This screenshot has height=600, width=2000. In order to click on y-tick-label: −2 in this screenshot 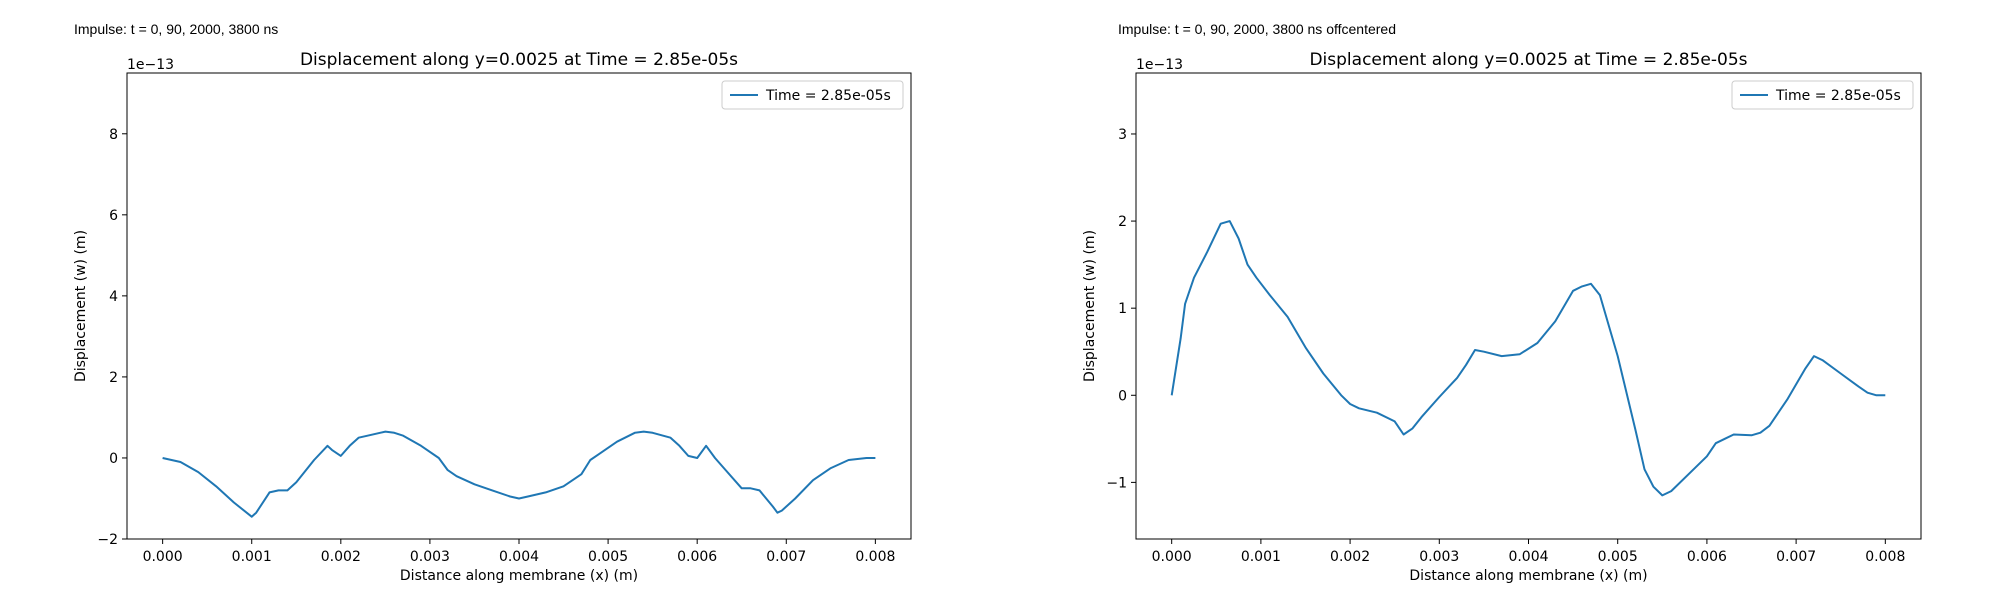, I will do `click(107, 540)`.